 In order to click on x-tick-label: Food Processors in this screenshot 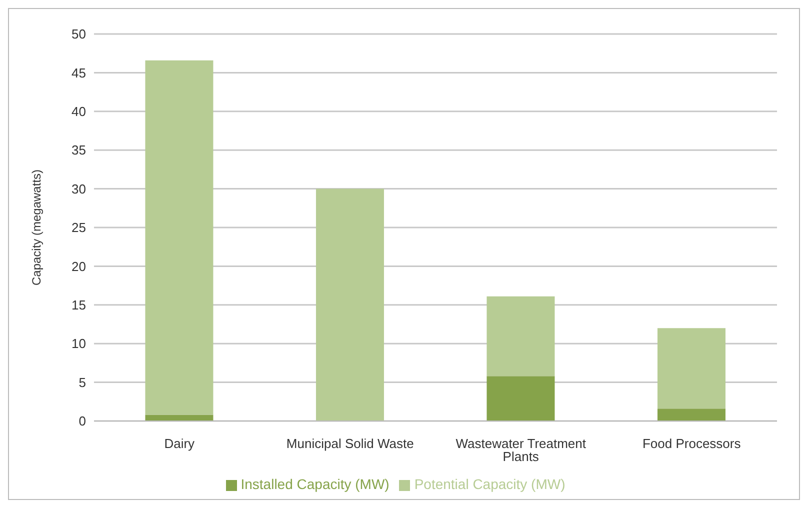, I will do `click(692, 444)`.